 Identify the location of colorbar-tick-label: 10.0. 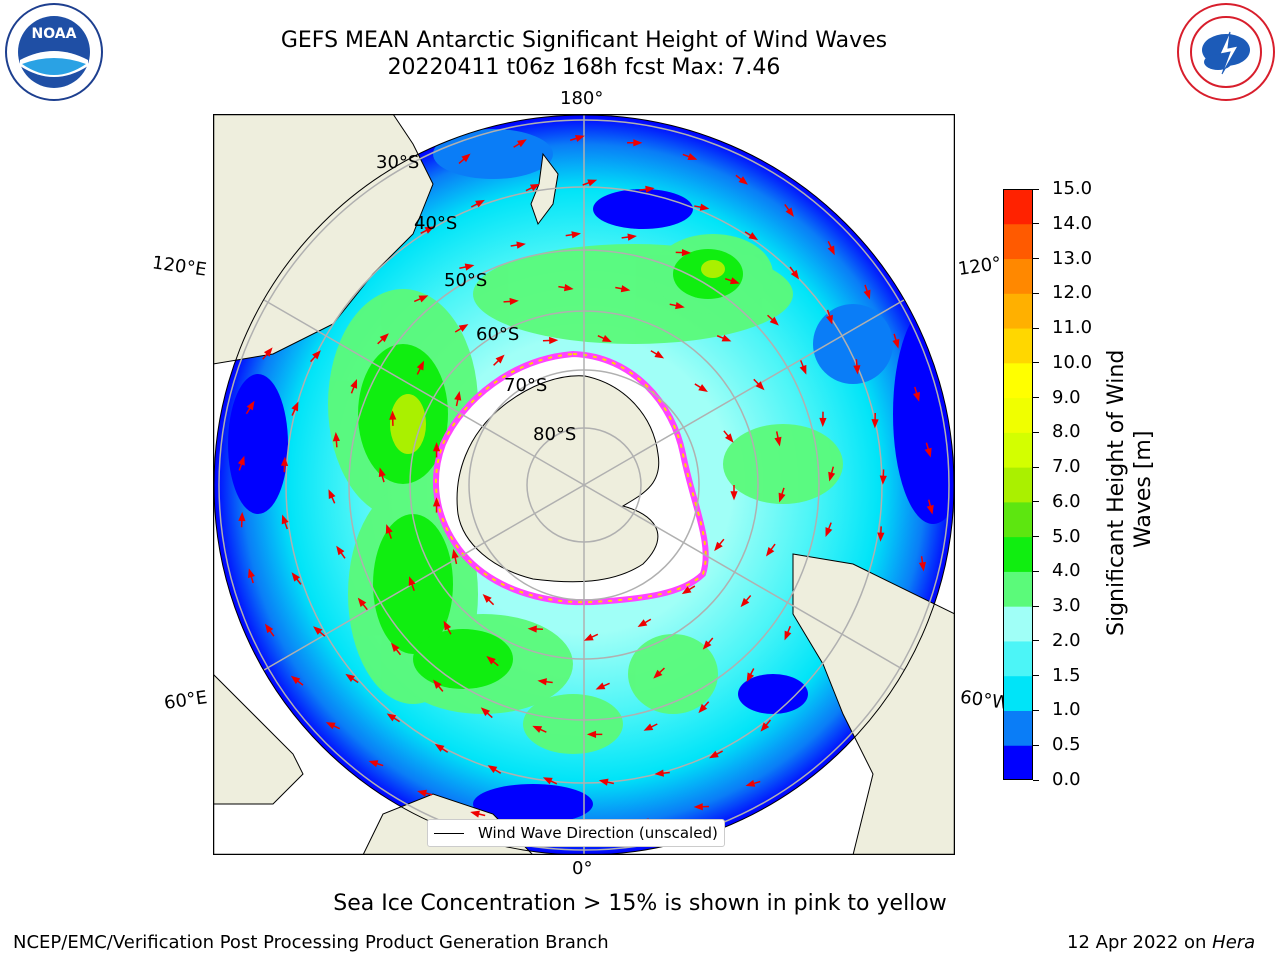
(1072, 362).